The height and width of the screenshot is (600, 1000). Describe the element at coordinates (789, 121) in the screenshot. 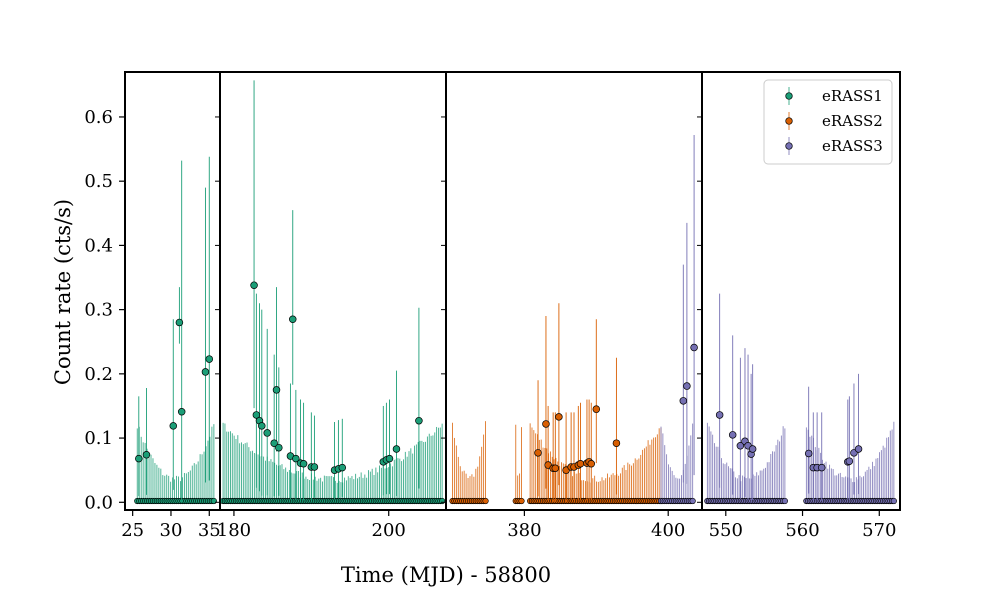

I see `legend-marker-erass2` at that location.